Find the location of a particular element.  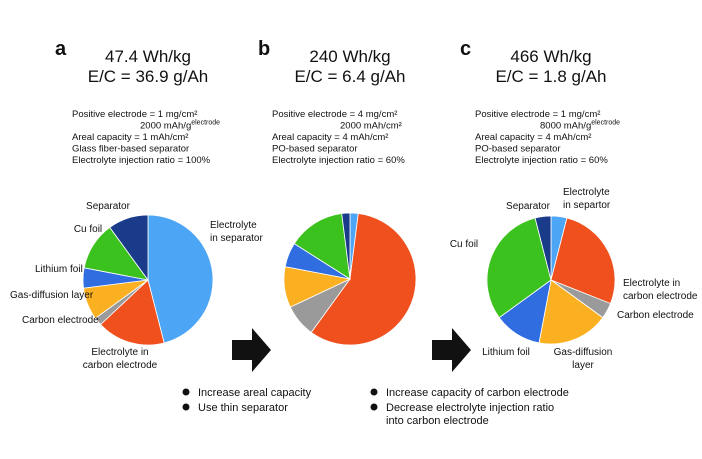

chart-subtitle: E/C = 36.9 g/Ah is located at coordinates (148, 76).